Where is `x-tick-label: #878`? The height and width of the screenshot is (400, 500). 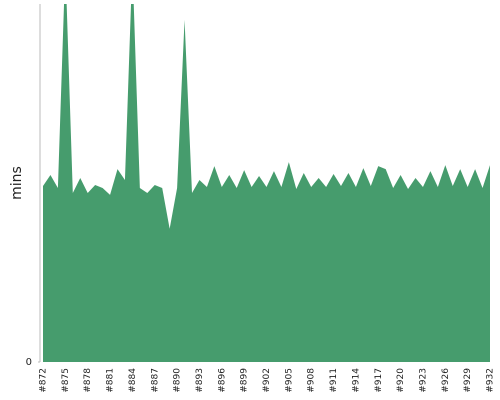 x-tick-label: #878 is located at coordinates (88, 380).